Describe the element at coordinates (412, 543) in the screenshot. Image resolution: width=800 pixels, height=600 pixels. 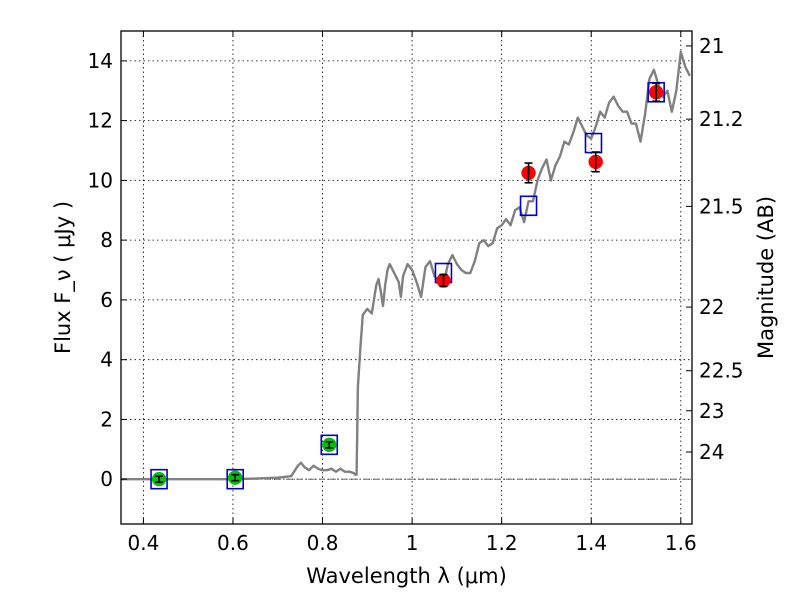
I see `x-tick-label: 1` at that location.